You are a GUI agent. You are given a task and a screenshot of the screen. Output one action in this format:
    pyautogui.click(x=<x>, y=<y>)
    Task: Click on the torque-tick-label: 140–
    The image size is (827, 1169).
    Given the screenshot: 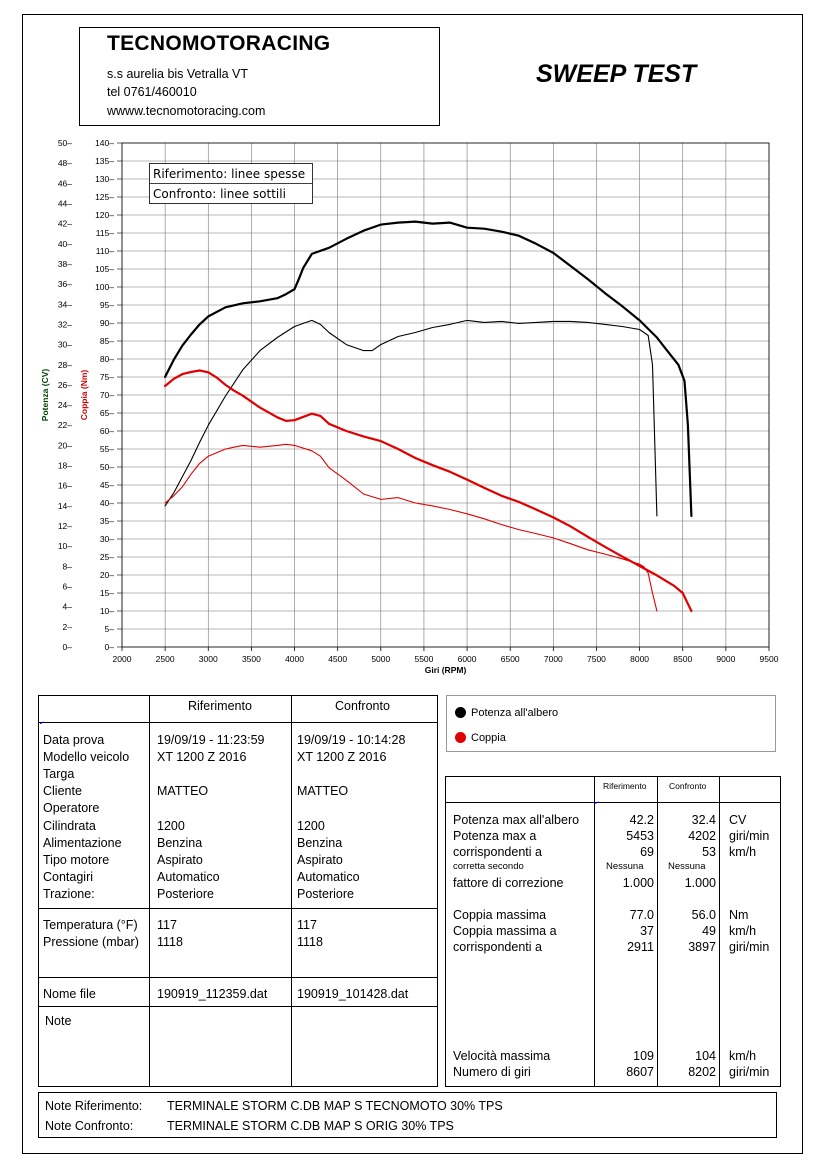 What is the action you would take?
    pyautogui.click(x=104, y=143)
    